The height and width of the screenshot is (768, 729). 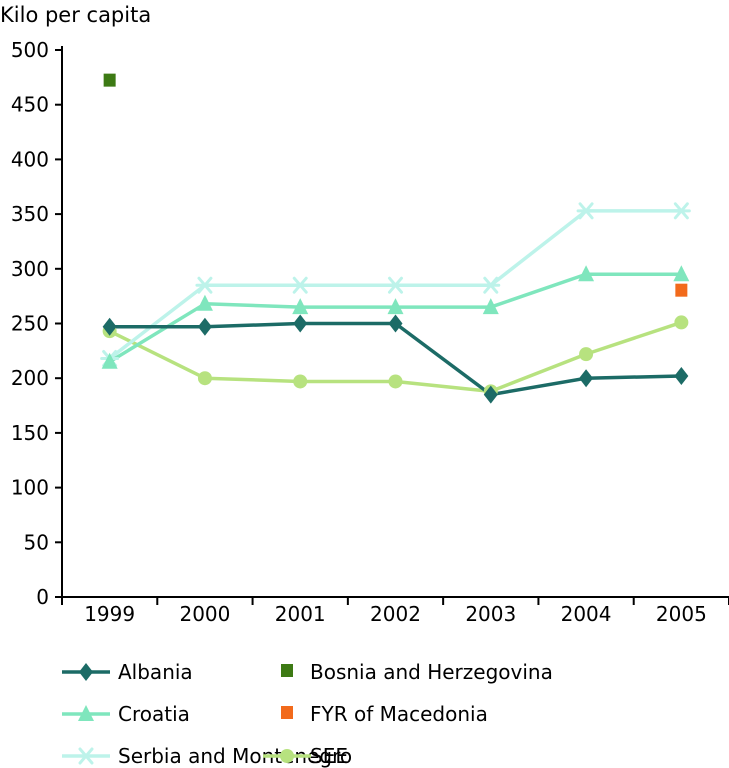 I want to click on y-tick-label: 50, so click(x=36, y=542).